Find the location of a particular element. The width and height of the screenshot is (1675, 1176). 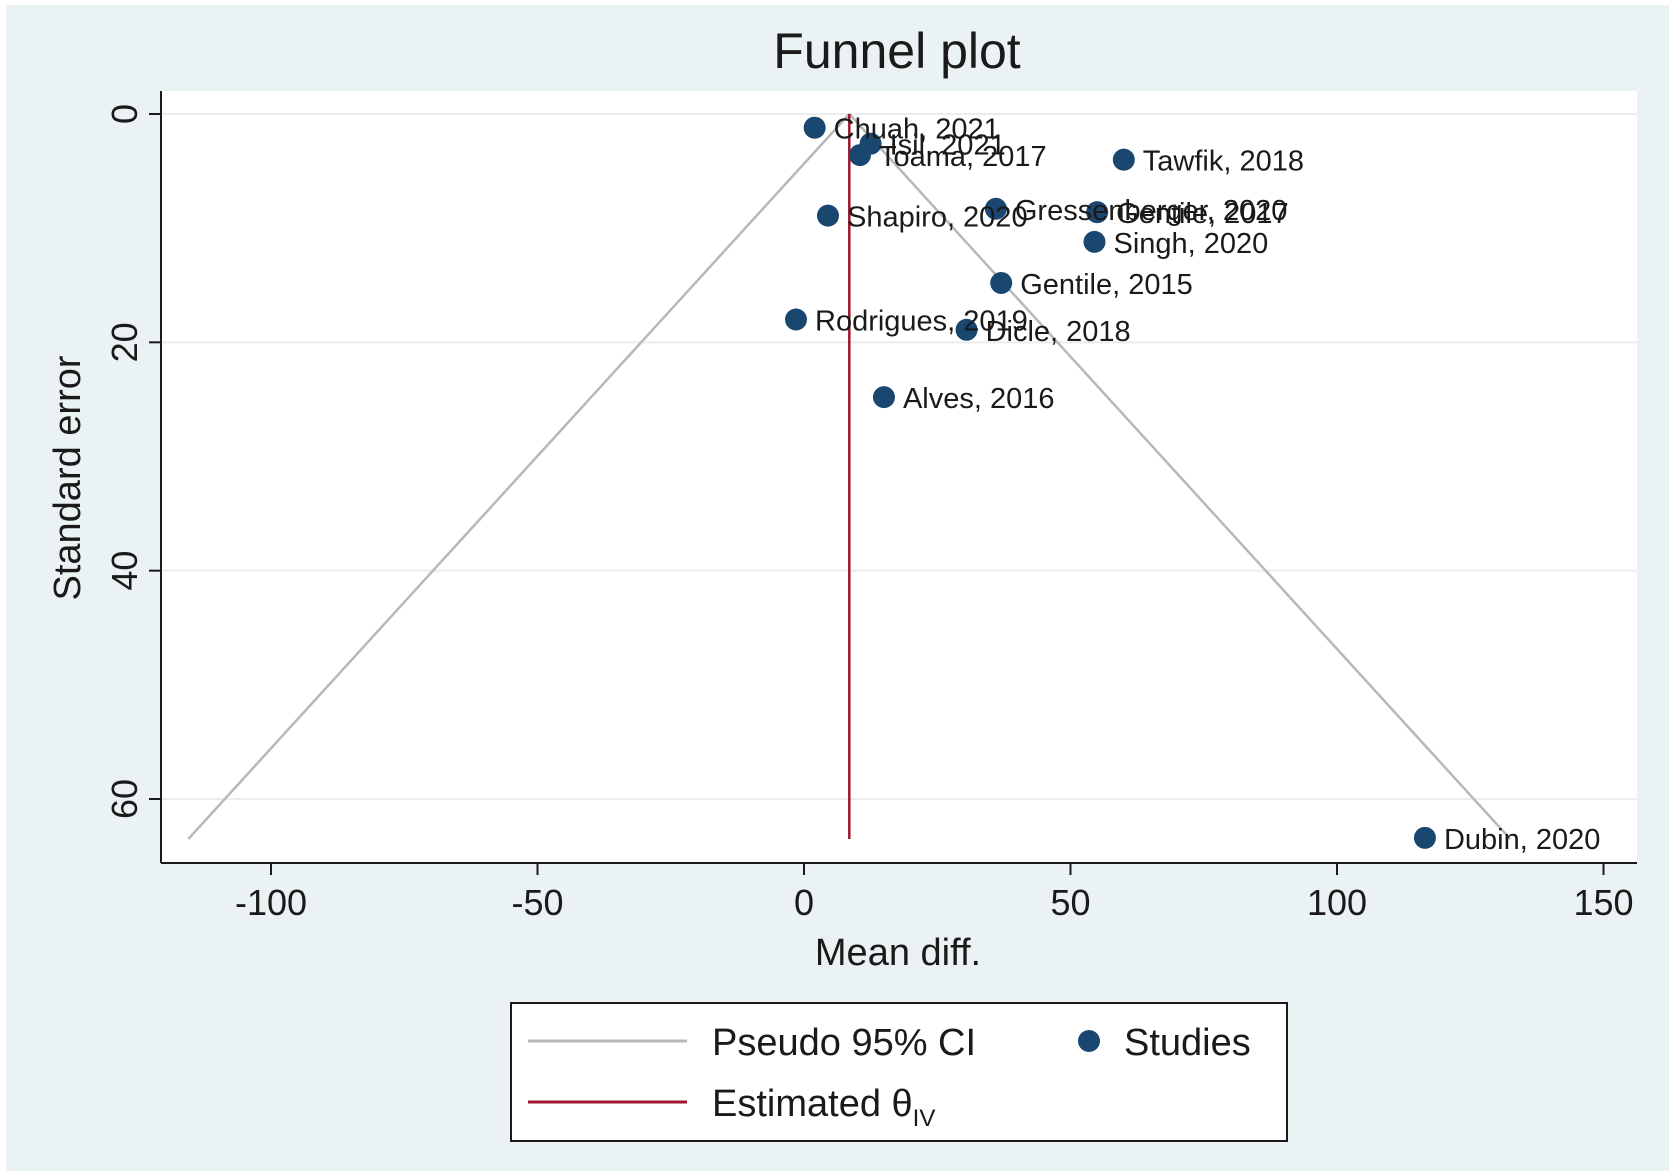

study-label: Dicle, 2018 is located at coordinates (1058, 332).